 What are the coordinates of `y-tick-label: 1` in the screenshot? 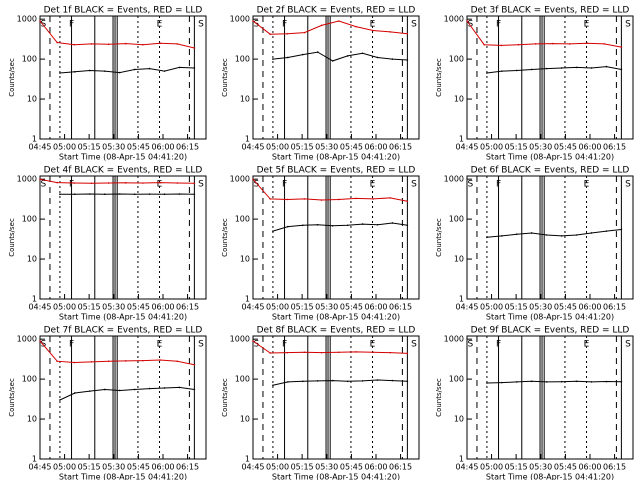 It's located at (461, 459).